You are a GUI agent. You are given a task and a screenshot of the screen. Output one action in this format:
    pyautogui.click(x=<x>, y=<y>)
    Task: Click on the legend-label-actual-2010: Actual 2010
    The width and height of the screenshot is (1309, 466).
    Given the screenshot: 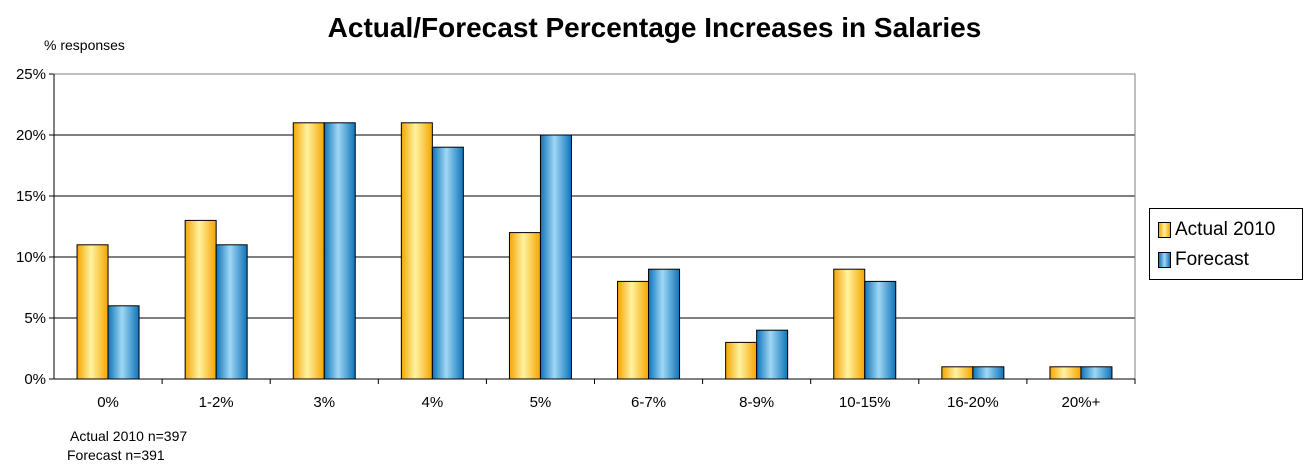 What is the action you would take?
    pyautogui.click(x=1225, y=229)
    